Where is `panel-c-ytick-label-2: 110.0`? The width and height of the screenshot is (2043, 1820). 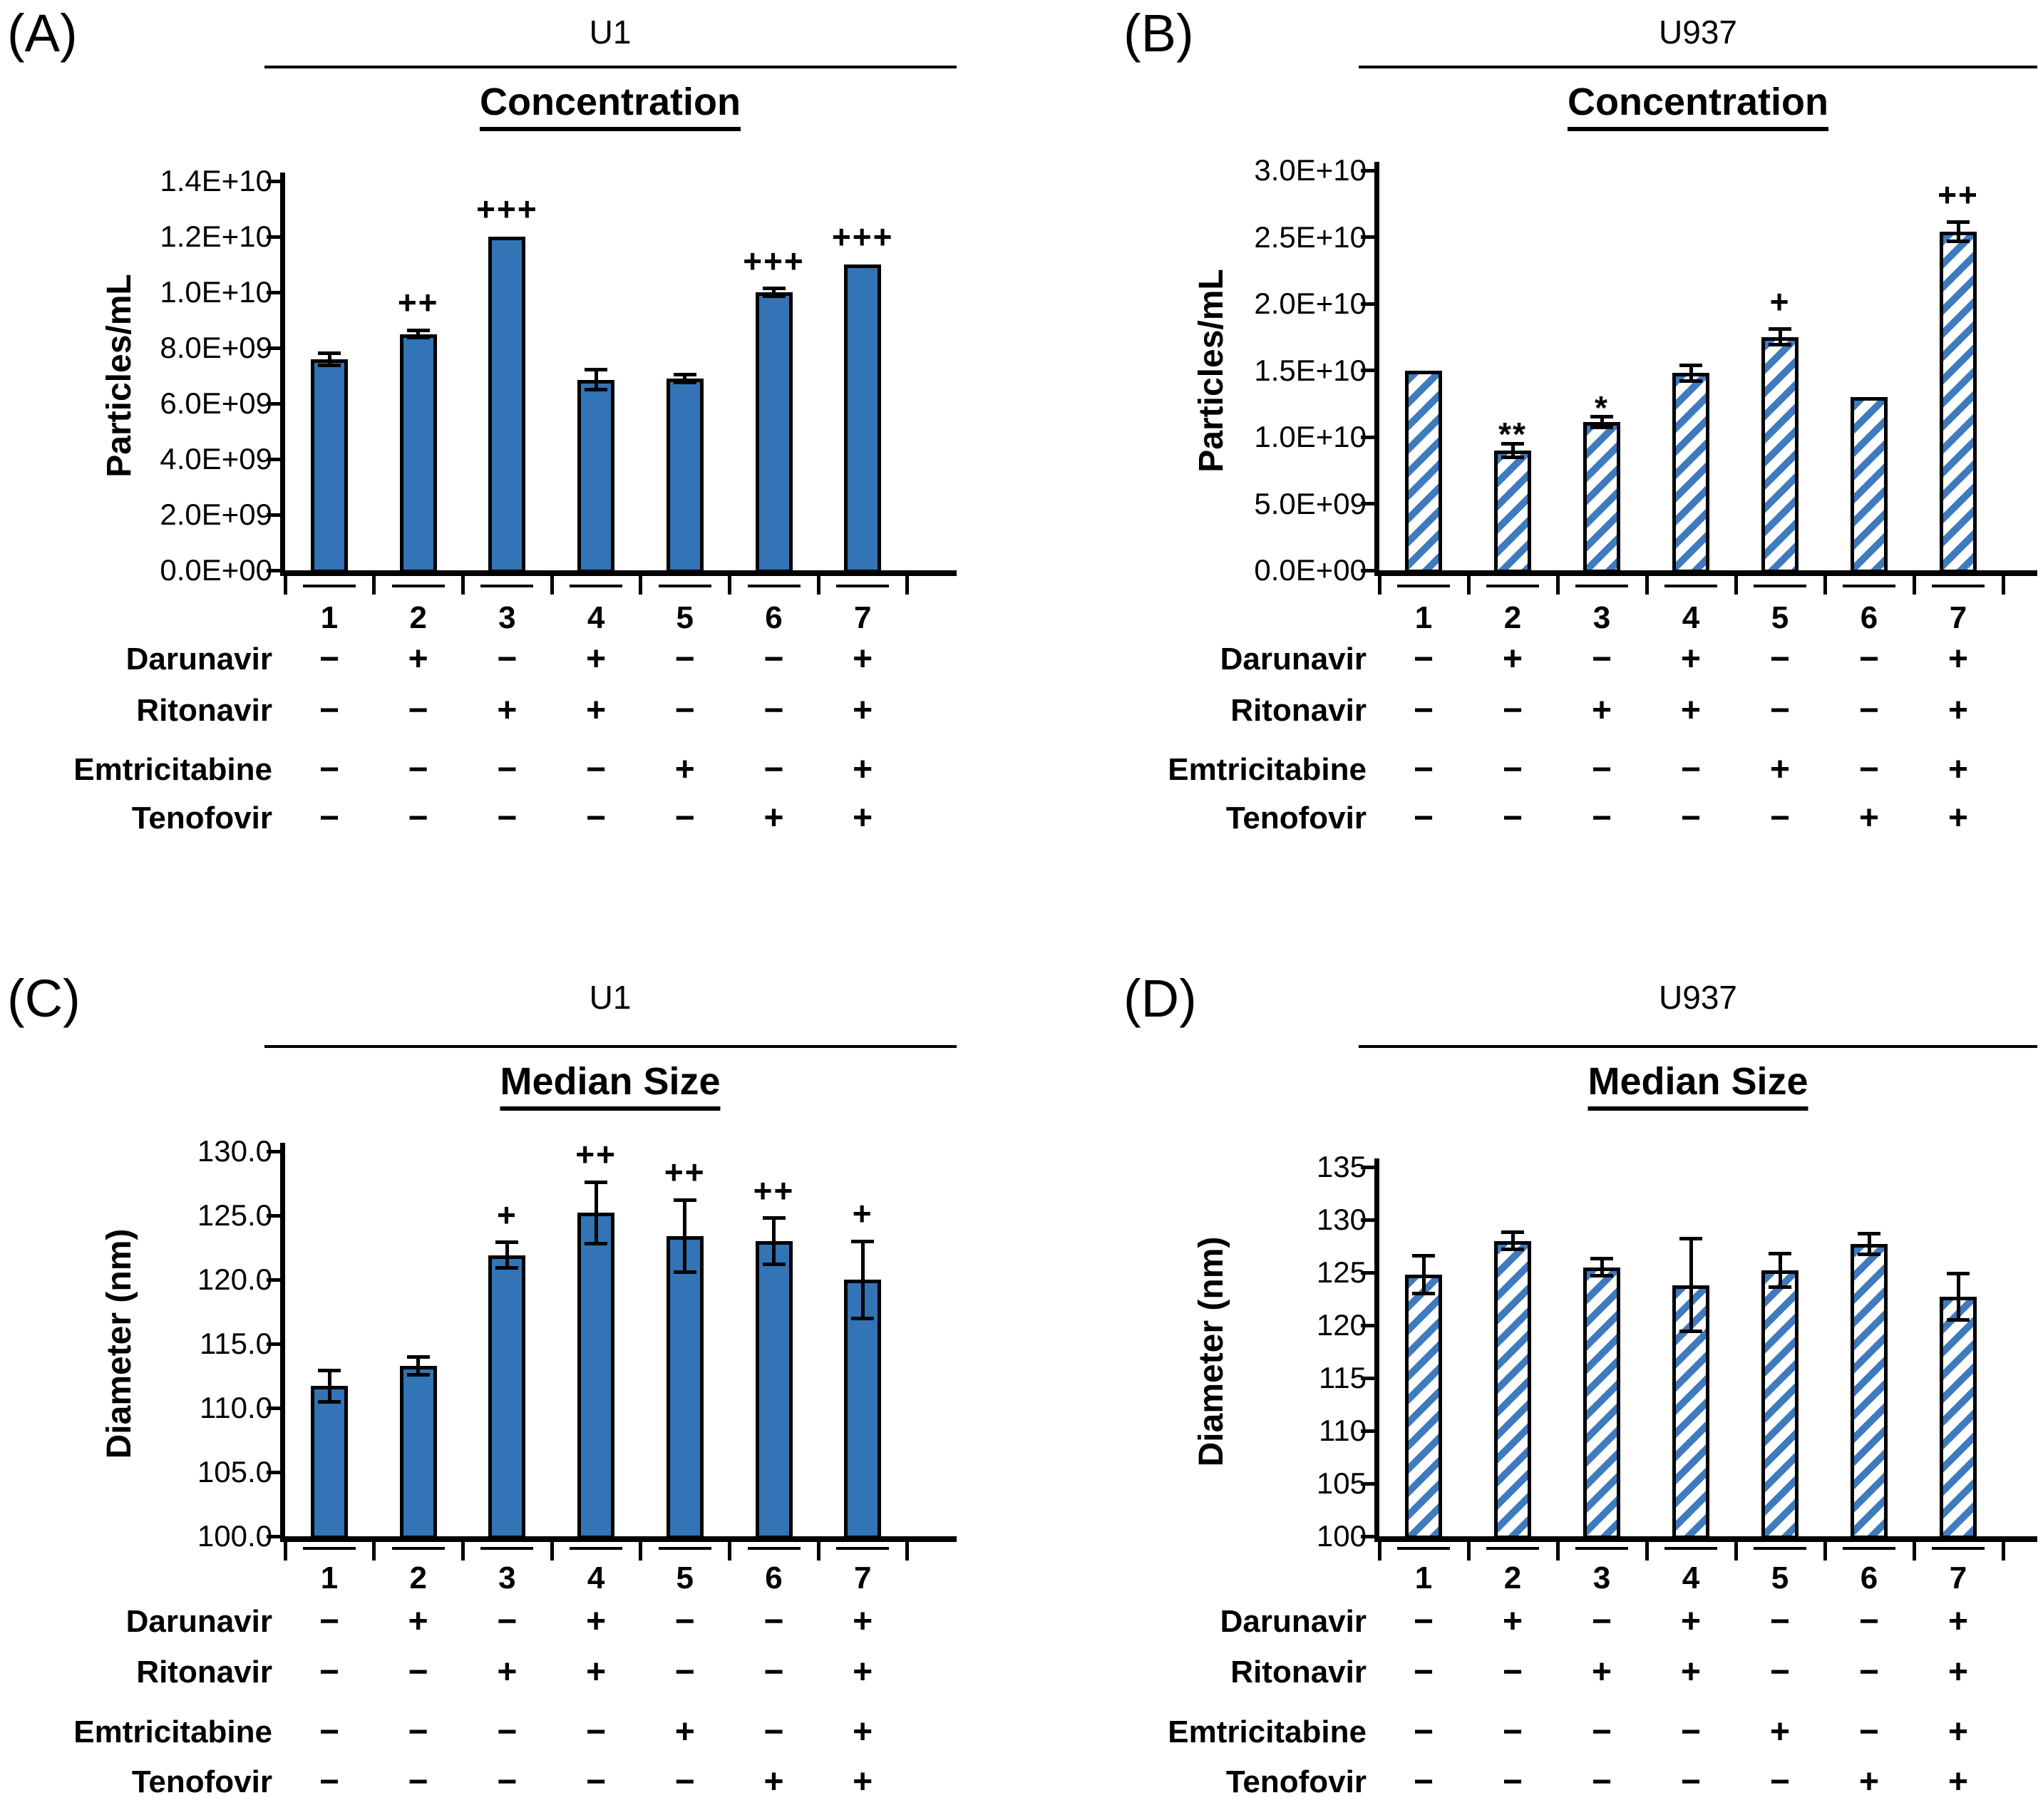 panel-c-ytick-label-2: 110.0 is located at coordinates (236, 1407).